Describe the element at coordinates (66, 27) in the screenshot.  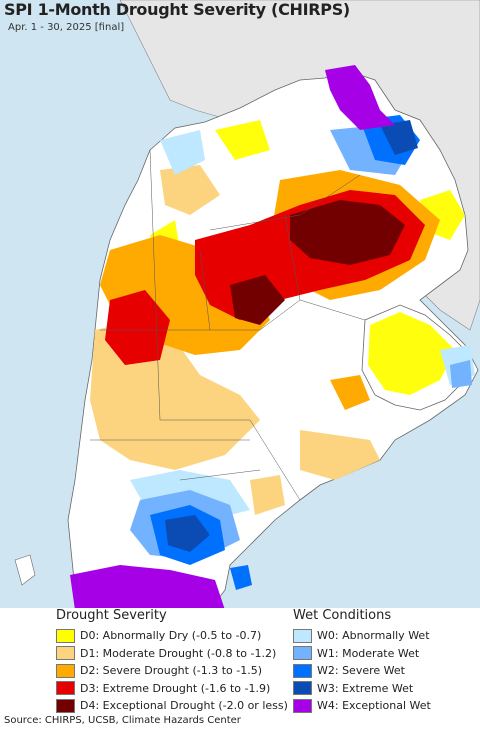
I see `date-range: Apr. 1 - 30, 2025 [final]` at that location.